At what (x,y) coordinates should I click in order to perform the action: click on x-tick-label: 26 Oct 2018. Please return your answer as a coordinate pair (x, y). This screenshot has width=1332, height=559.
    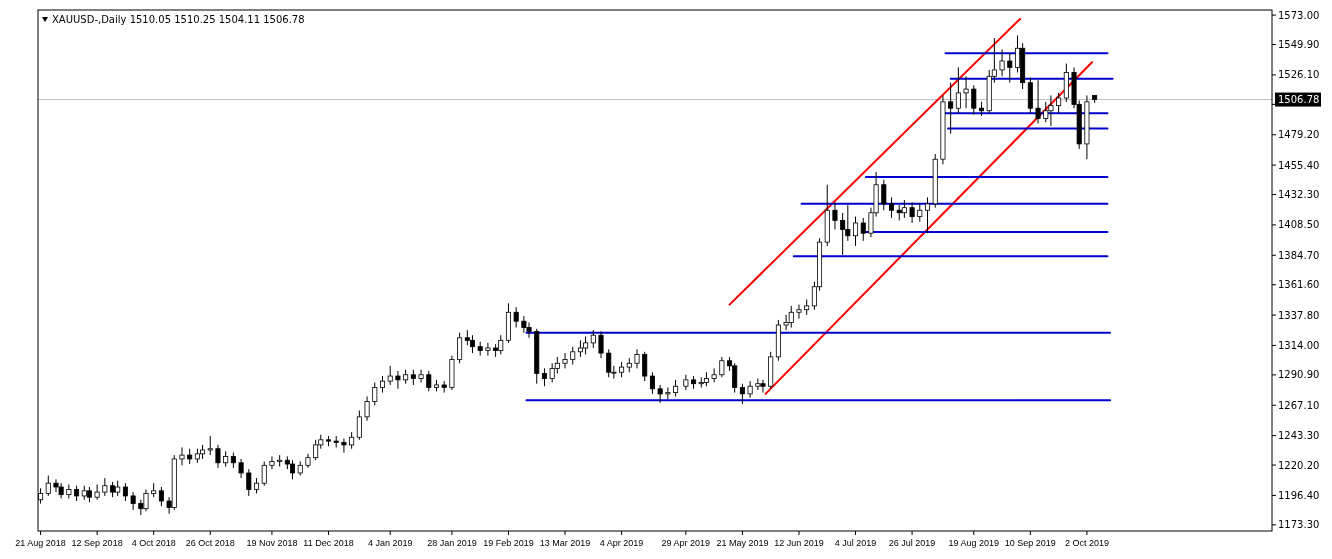
    Looking at the image, I should click on (210, 543).